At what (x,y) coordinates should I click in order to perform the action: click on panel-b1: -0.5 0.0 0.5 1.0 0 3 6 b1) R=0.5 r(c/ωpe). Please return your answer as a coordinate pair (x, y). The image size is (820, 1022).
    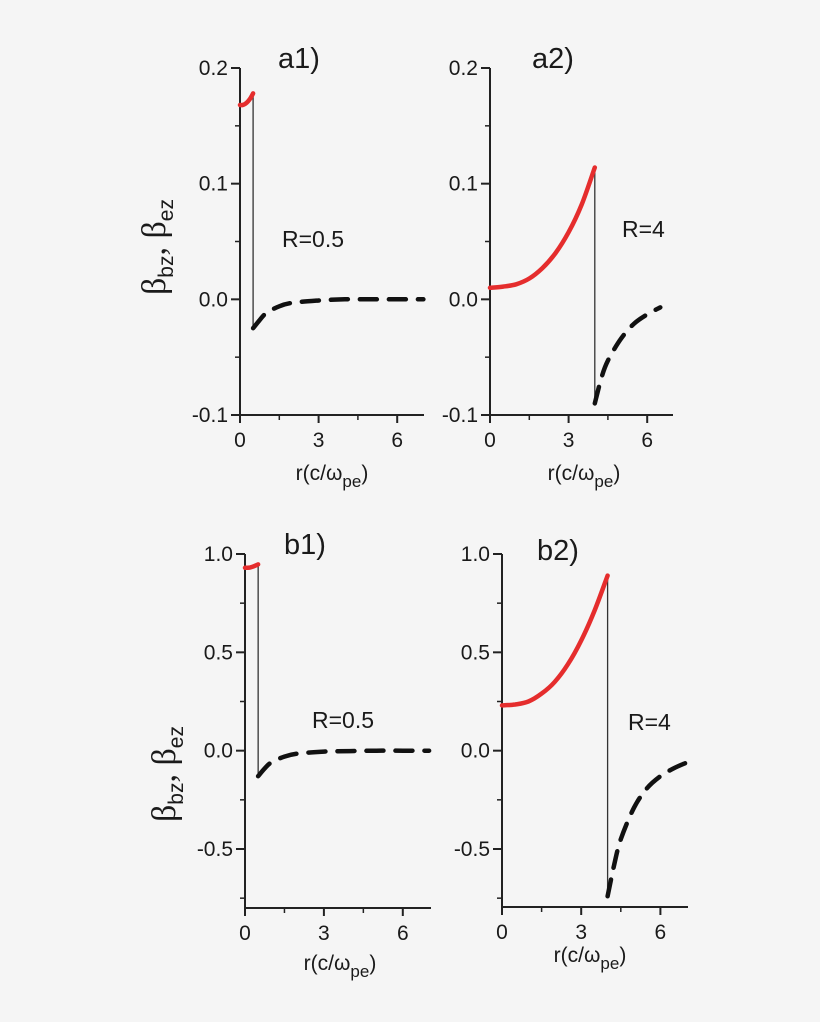
    Looking at the image, I should click on (314, 755).